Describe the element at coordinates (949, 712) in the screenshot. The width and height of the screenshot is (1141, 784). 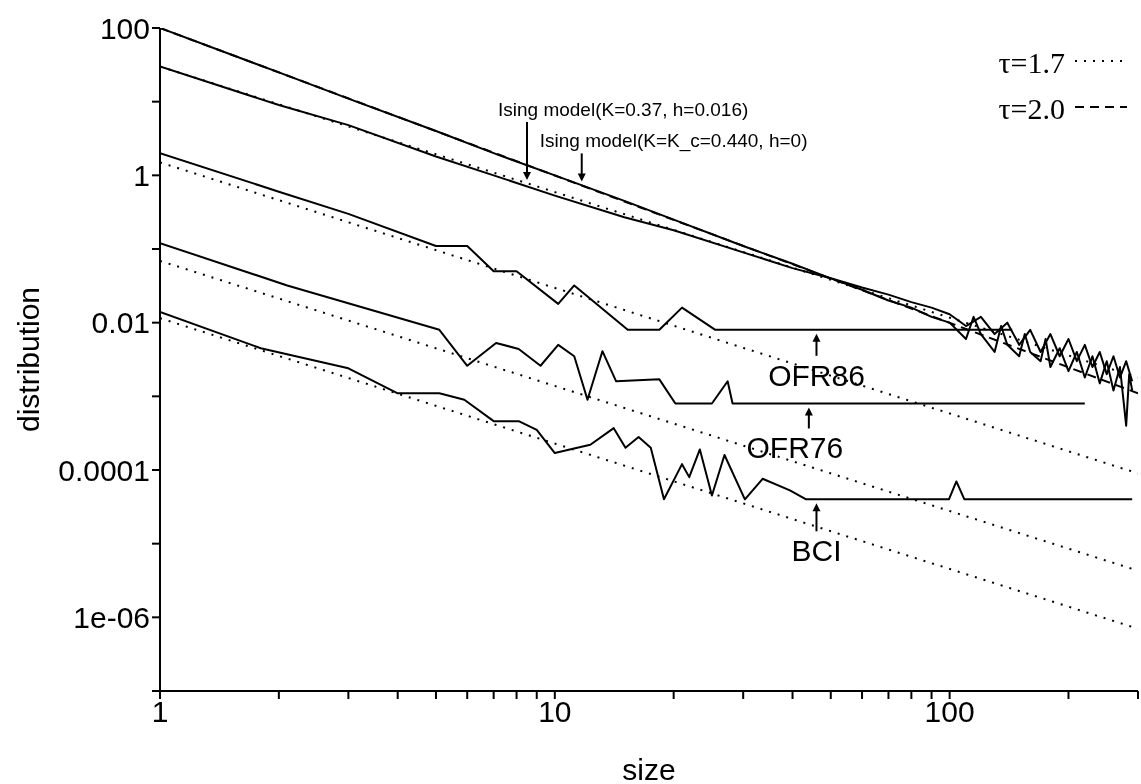
I see `x-tick-label: 100` at that location.